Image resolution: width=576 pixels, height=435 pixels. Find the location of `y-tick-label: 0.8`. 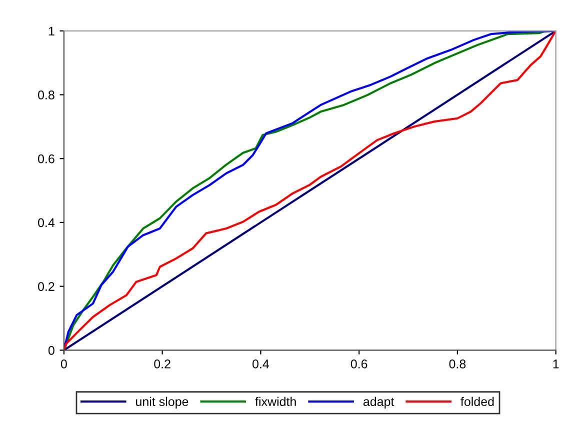

y-tick-label: 0.8 is located at coordinates (46, 95).